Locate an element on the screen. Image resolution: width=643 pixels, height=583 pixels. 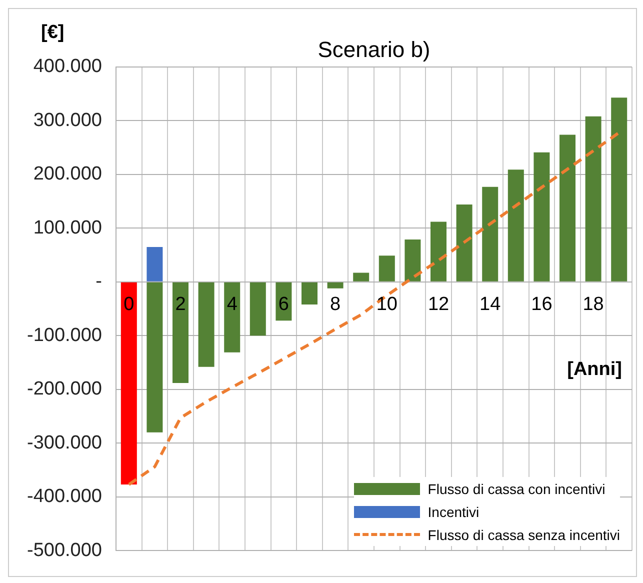
legend-label: Incentivi is located at coordinates (454, 512).